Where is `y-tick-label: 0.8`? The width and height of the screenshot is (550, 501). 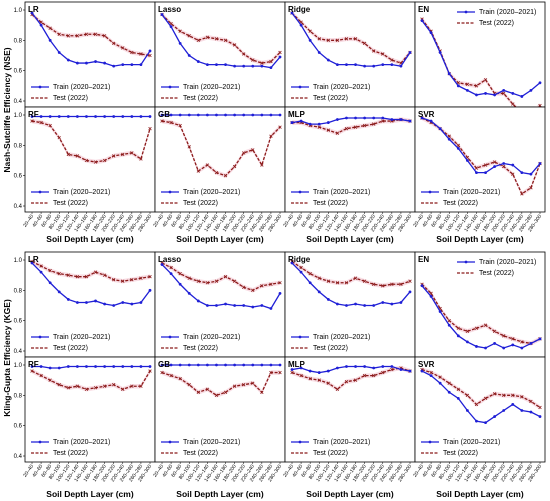 y-tick-label: 0.8 is located at coordinates (18, 291).